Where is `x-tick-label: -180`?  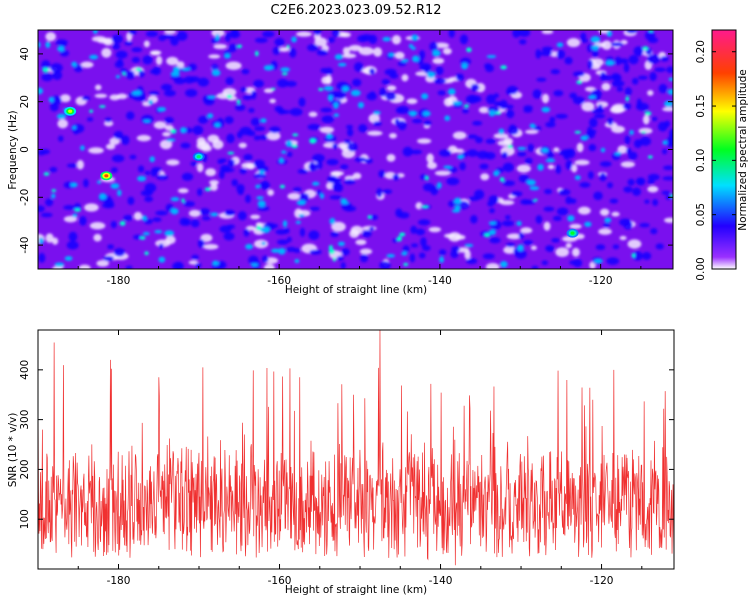
x-tick-label: -180 is located at coordinates (118, 281).